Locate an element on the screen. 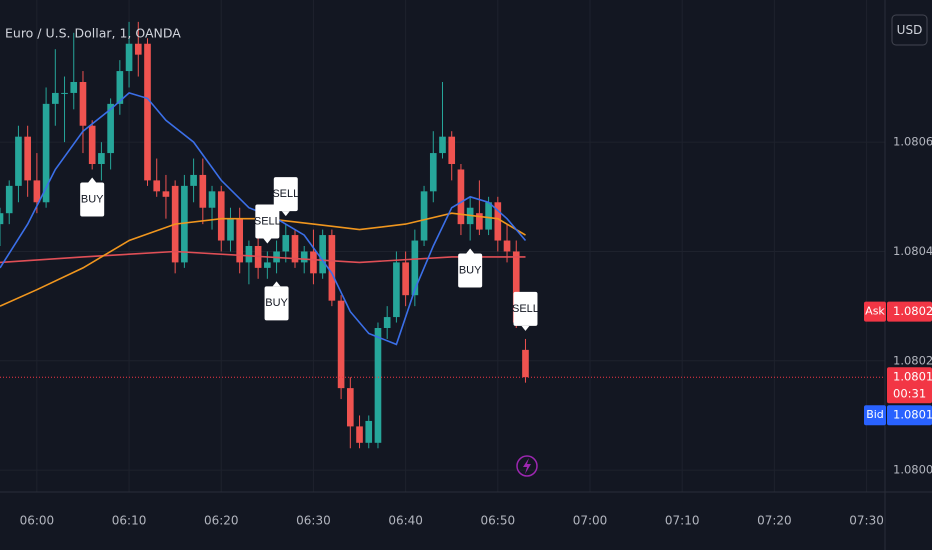 This screenshot has width=932, height=550. x-tick-label: 06:20 is located at coordinates (221, 521).